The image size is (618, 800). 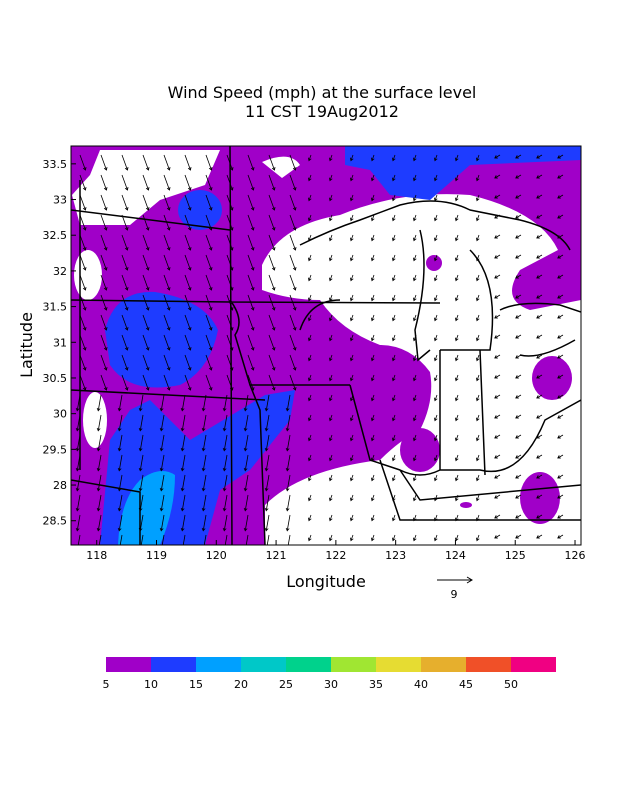 I want to click on colorbar-label: 35, so click(x=376, y=684).